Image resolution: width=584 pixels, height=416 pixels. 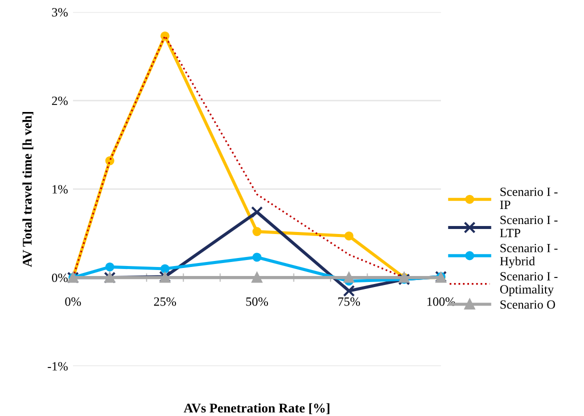 I want to click on legend-label: Scenario I - IP, so click(x=529, y=198).